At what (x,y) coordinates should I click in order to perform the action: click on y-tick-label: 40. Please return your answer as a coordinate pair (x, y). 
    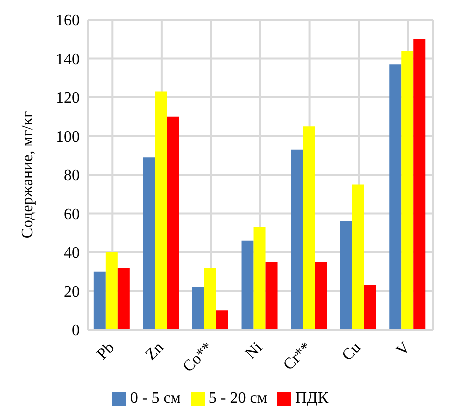
    Looking at the image, I should click on (72, 253).